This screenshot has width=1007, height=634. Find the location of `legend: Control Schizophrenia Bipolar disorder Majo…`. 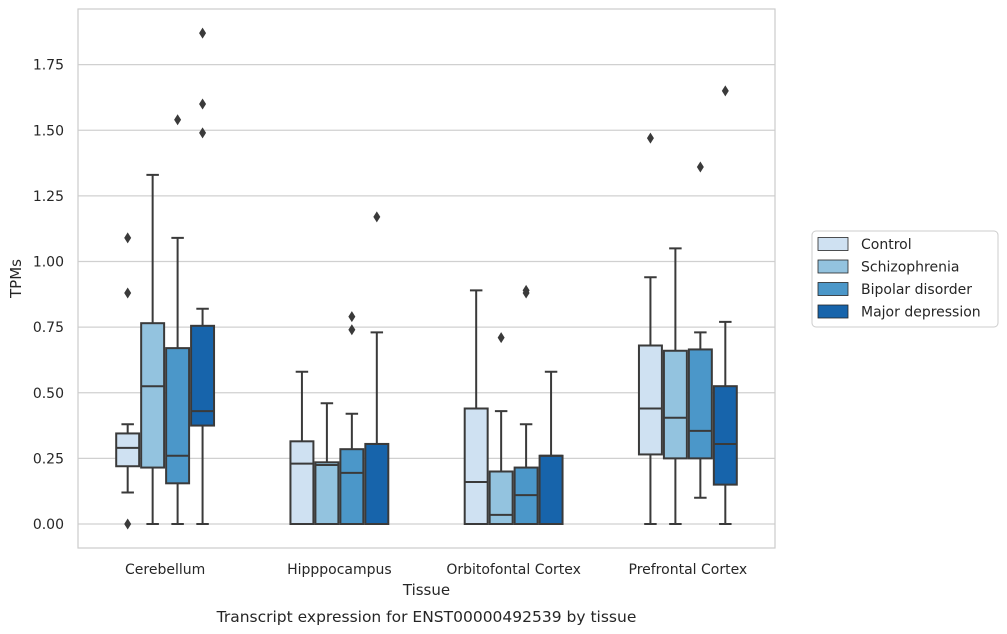

legend: Control Schizophrenia Bipolar disorder Majo… is located at coordinates (905, 279).